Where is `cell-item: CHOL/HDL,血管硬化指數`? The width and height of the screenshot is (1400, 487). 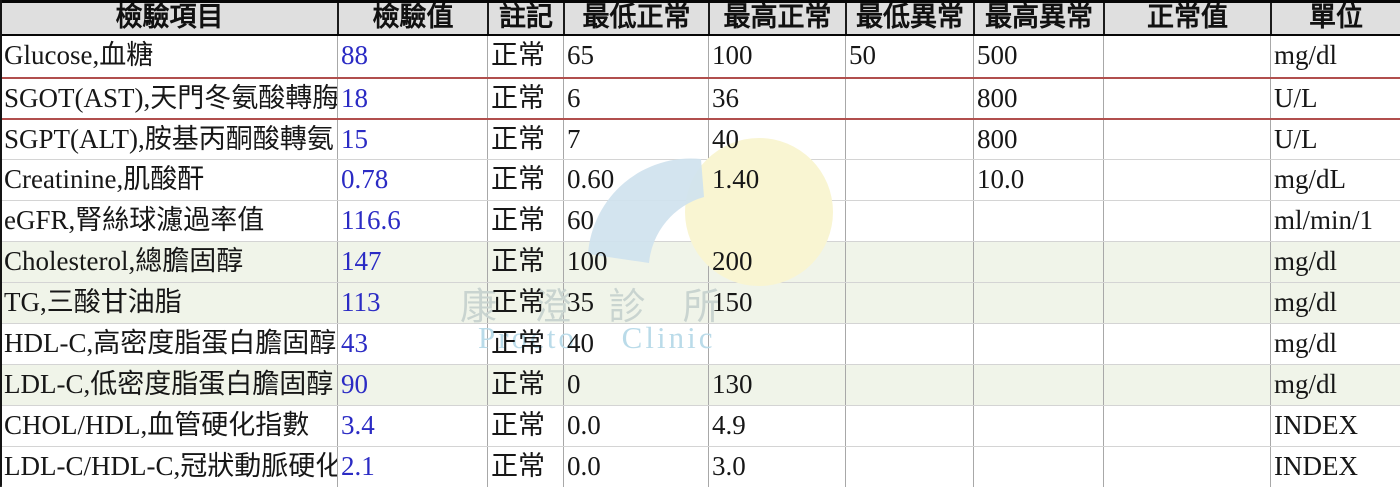 cell-item: CHOL/HDL,血管硬化指數 is located at coordinates (169, 426).